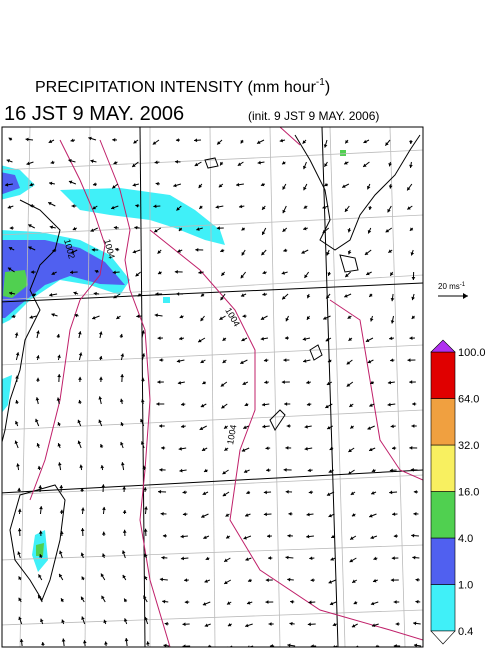  What do you see at coordinates (465, 539) in the screenshot?
I see `colorbar-label: 4.0` at bounding box center [465, 539].